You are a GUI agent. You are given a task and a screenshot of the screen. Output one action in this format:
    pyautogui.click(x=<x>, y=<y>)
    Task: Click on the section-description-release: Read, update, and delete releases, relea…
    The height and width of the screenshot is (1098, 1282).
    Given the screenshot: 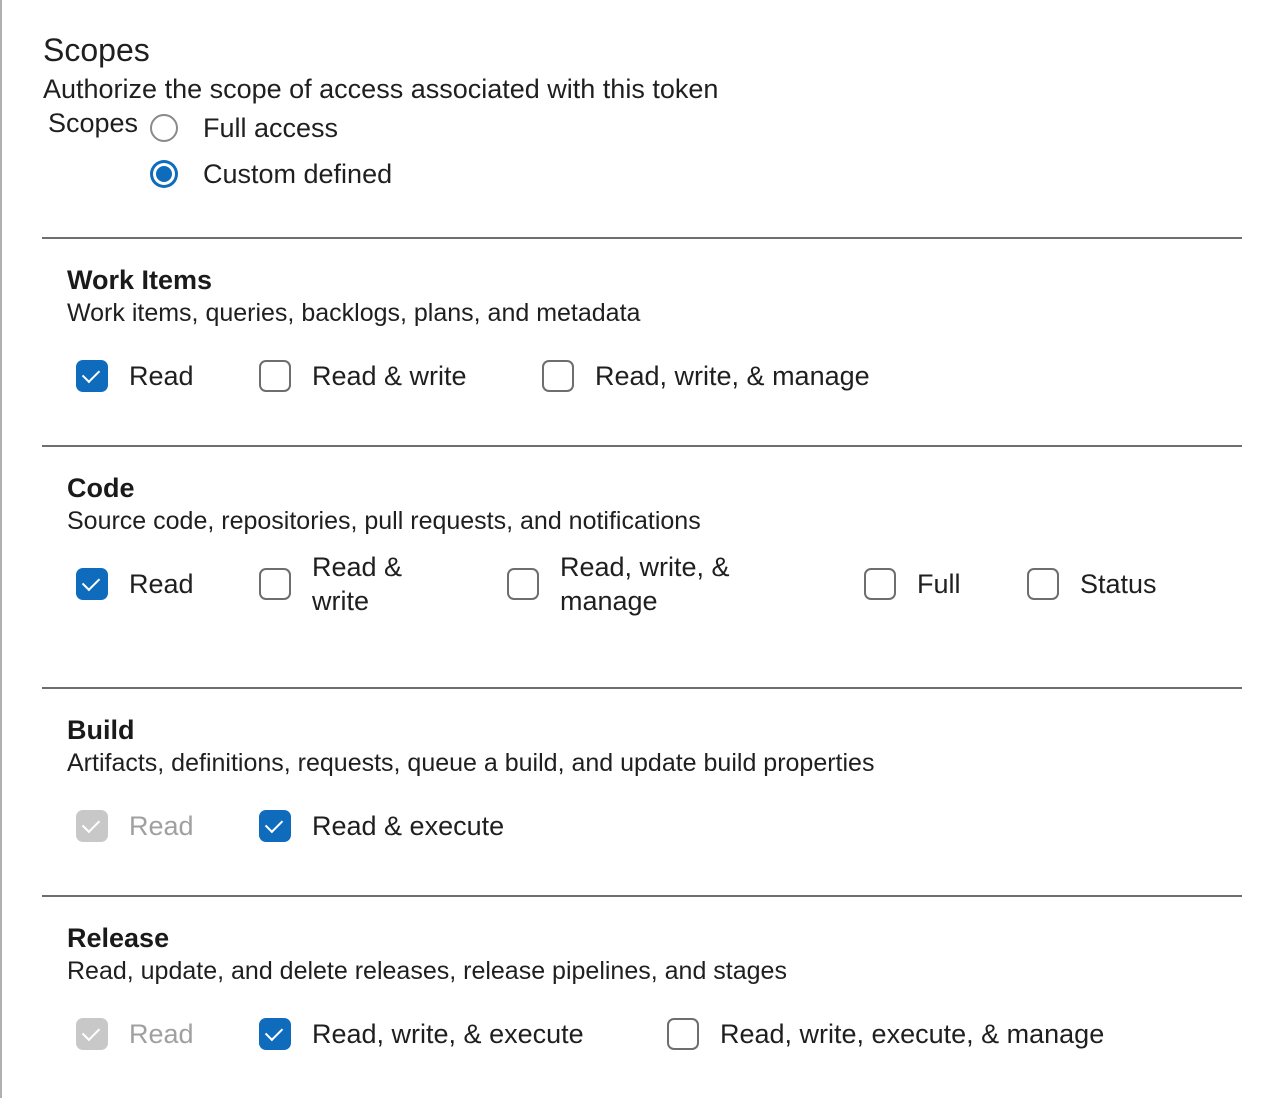 What is the action you would take?
    pyautogui.click(x=427, y=971)
    